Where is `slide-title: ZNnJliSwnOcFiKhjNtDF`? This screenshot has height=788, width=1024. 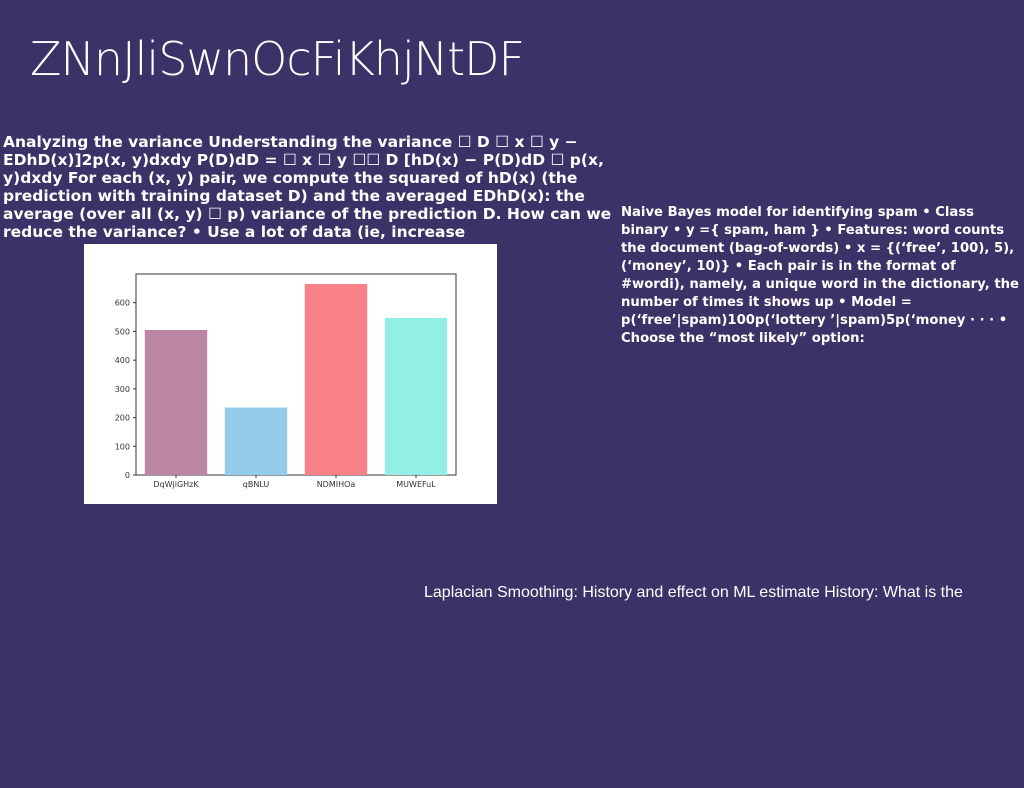 slide-title: ZNnJliSwnOcFiKhjNtDF is located at coordinates (277, 59).